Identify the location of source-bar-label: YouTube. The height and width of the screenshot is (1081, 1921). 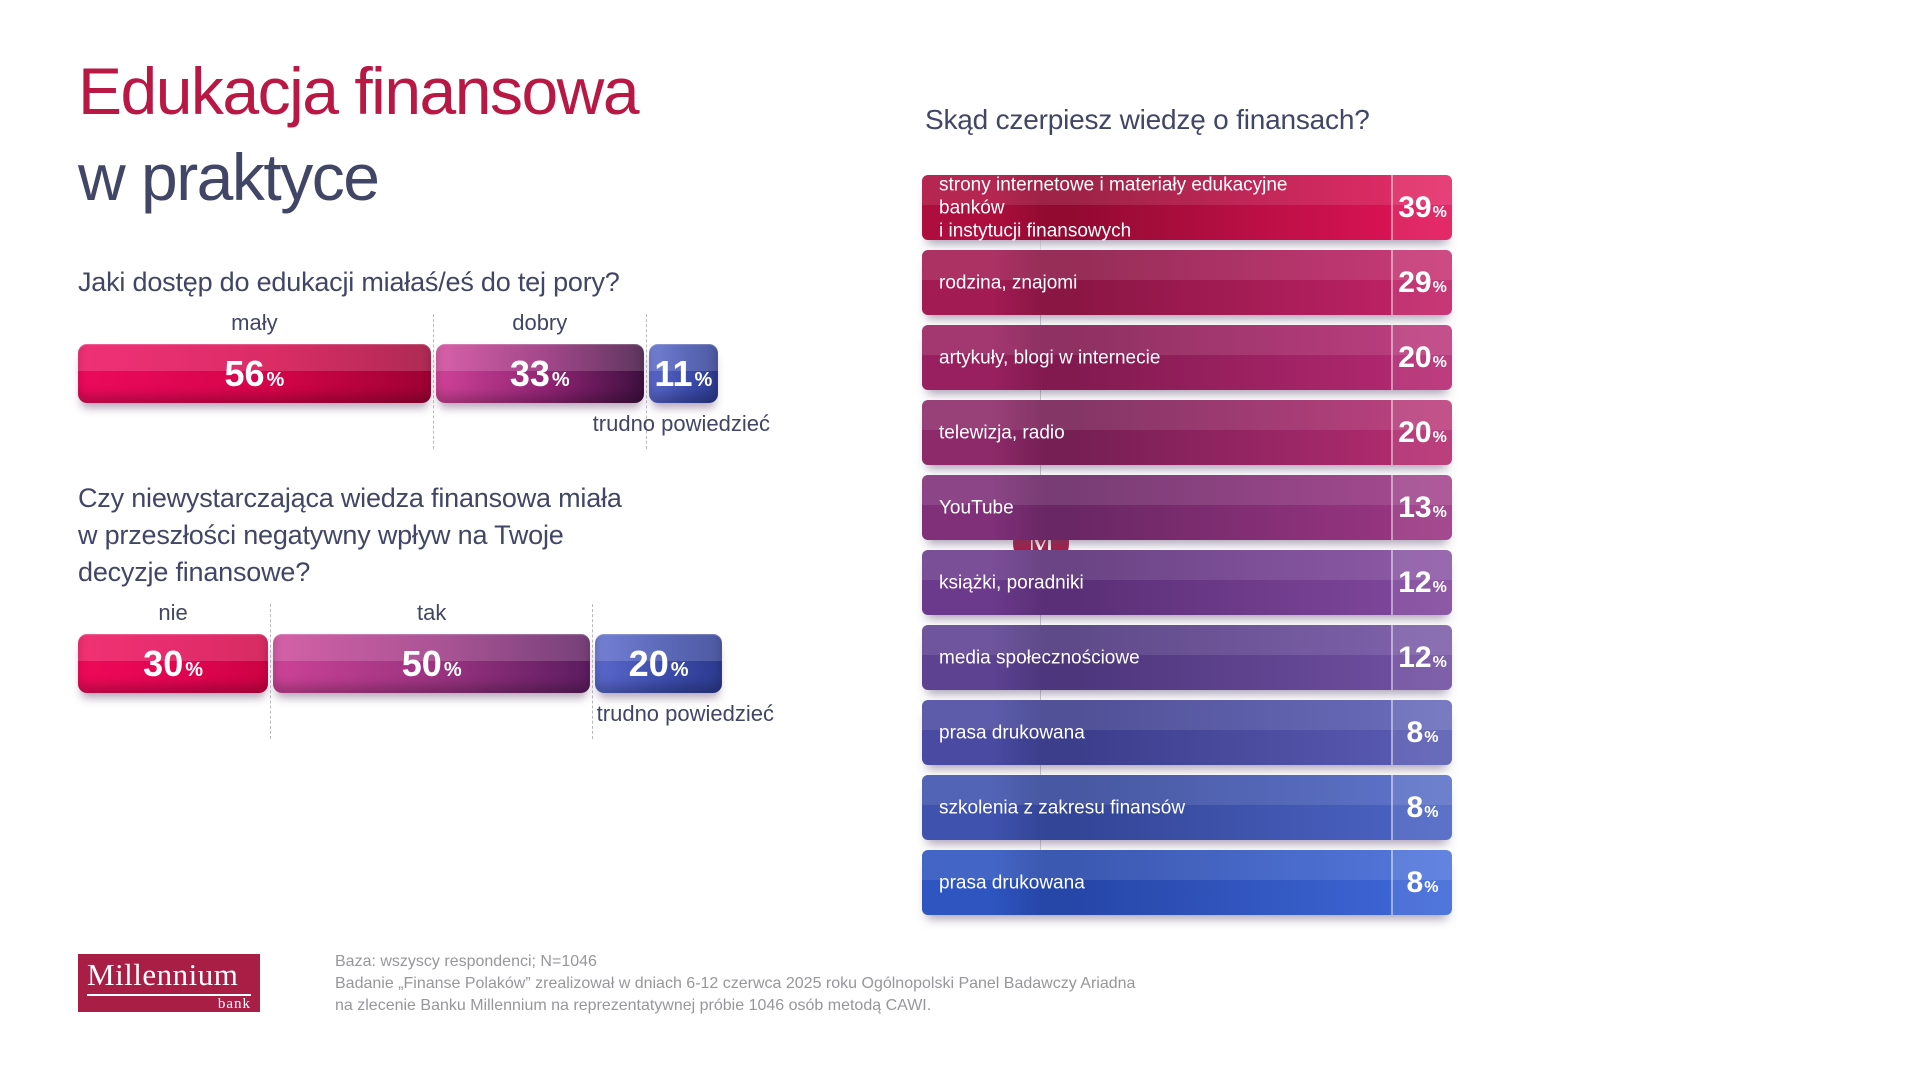
(976, 507).